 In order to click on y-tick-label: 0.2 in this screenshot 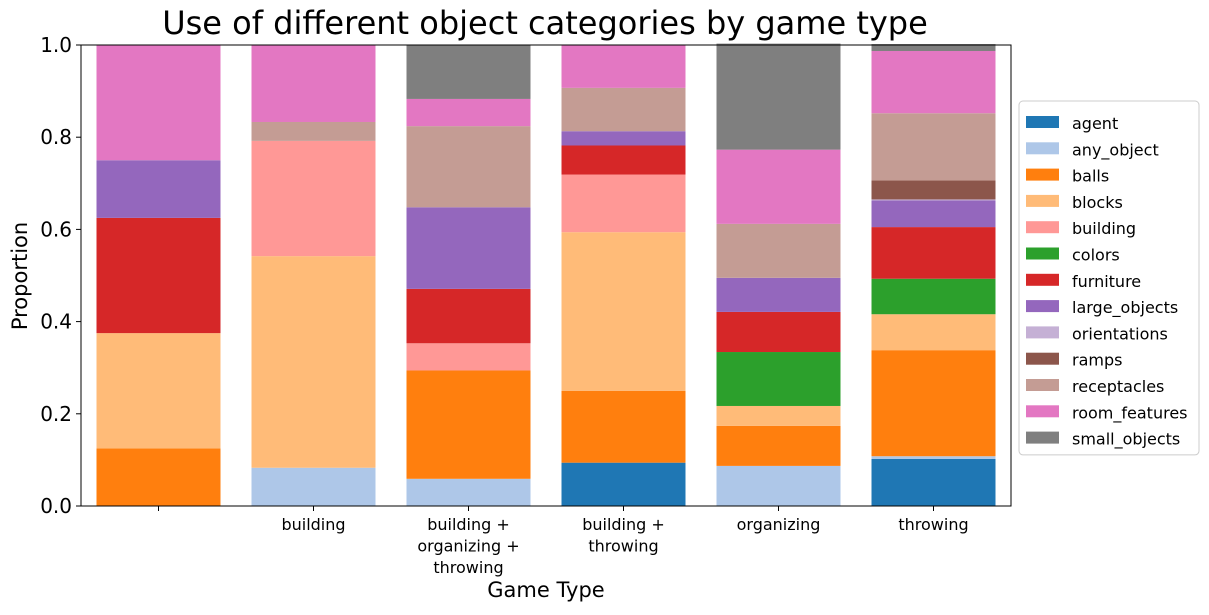, I will do `click(56, 414)`.